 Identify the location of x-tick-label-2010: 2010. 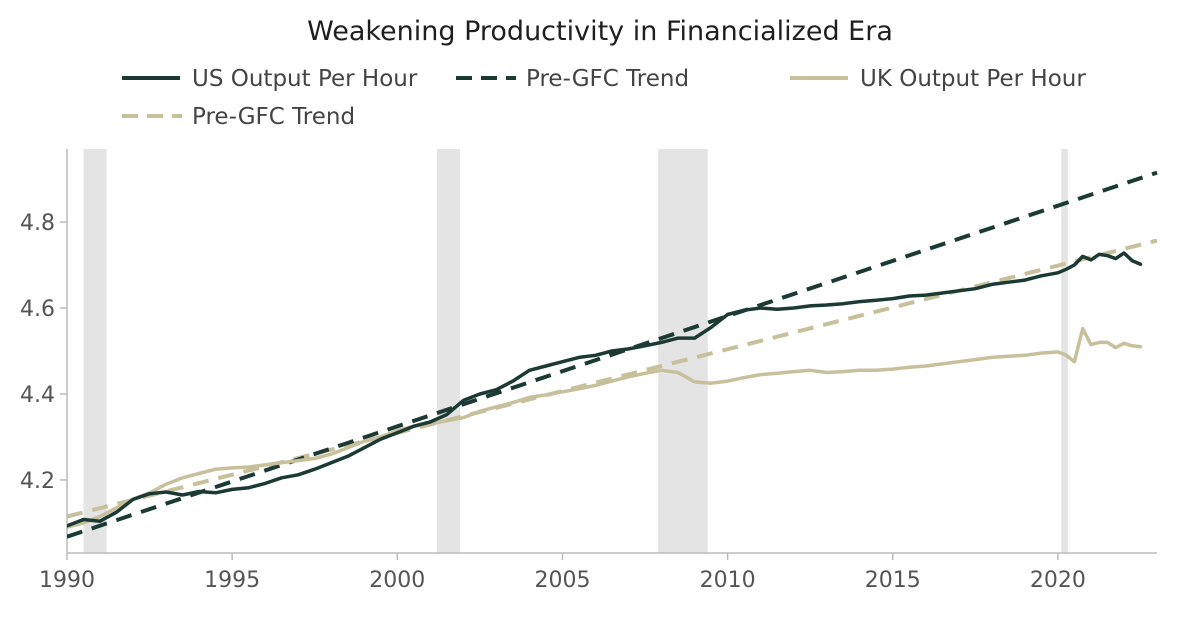
(728, 580).